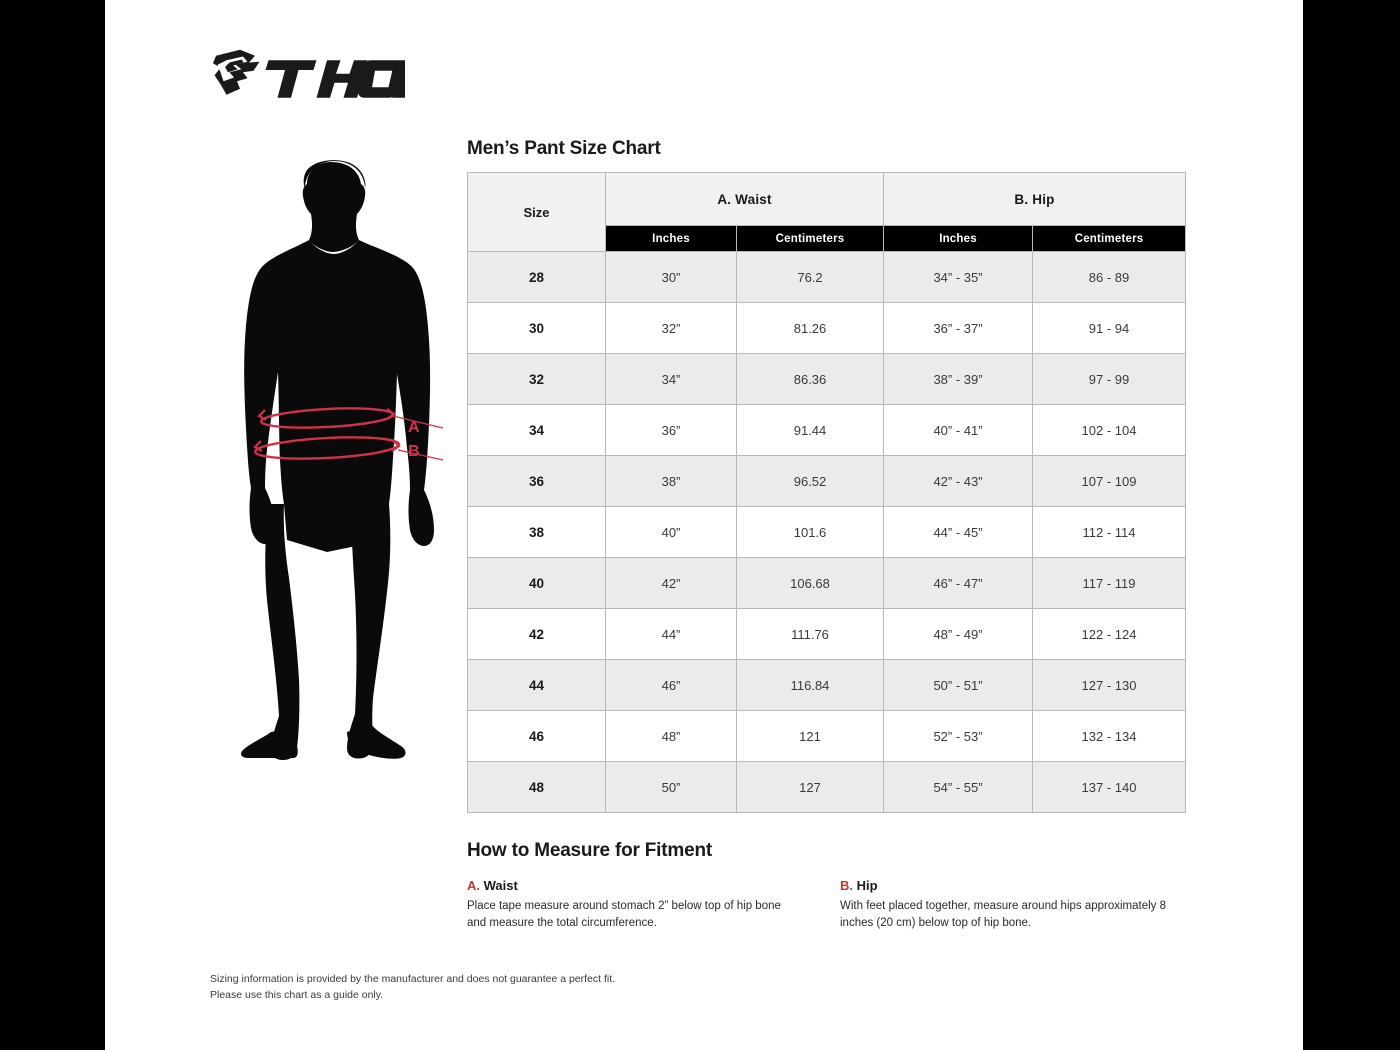  What do you see at coordinates (536, 328) in the screenshot?
I see `cell-size: 30` at bounding box center [536, 328].